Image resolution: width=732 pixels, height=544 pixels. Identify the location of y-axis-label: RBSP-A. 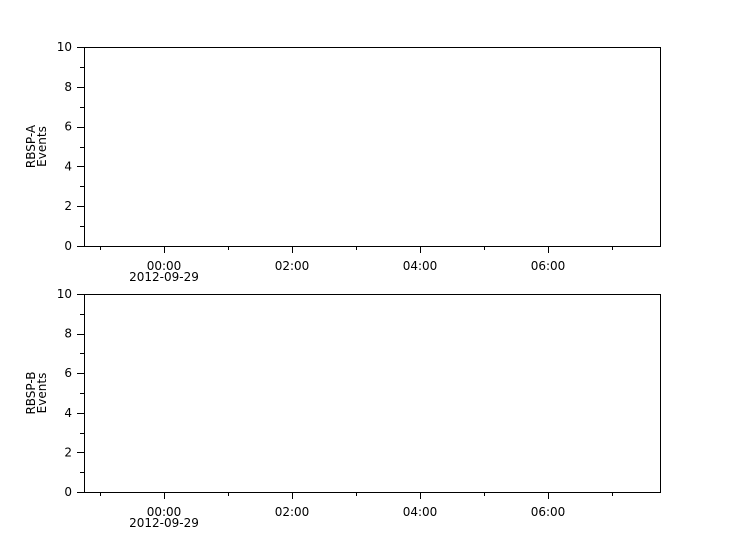
(31, 146).